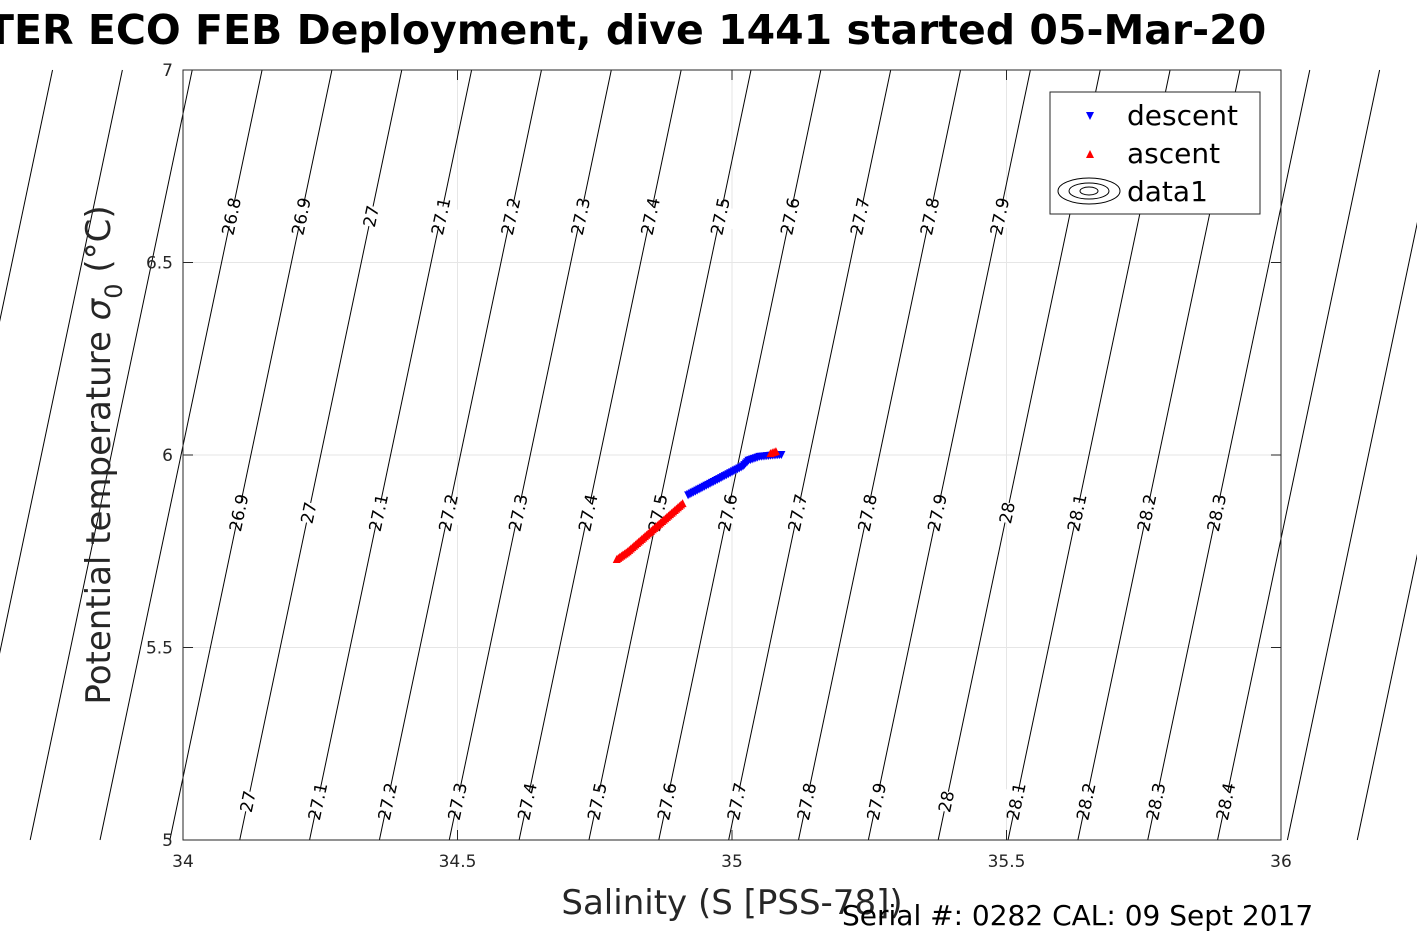  What do you see at coordinates (1173, 153) in the screenshot?
I see `legend-ascent-label: ascent` at bounding box center [1173, 153].